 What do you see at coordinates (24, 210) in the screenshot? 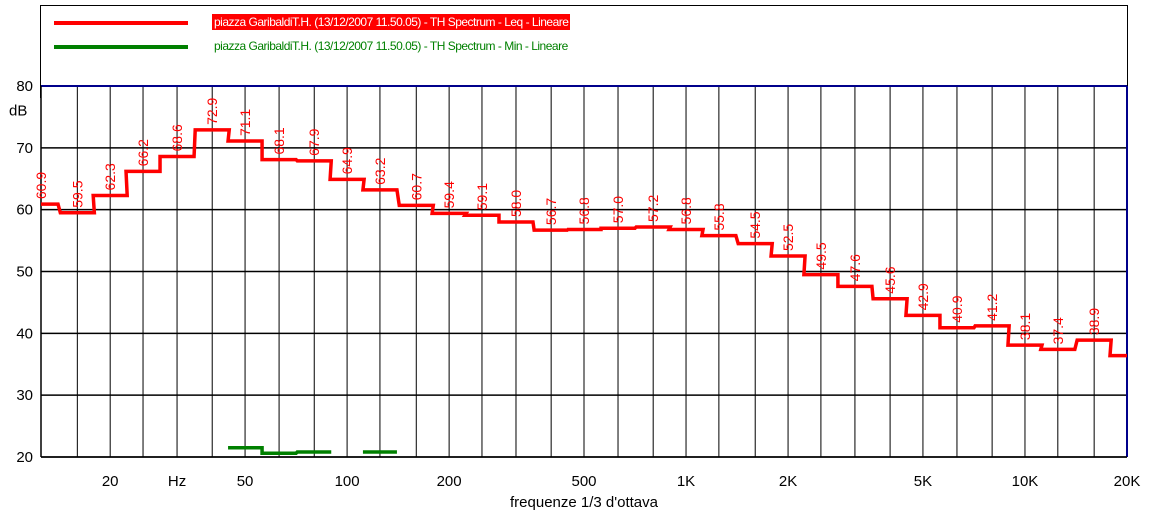
I see `y-tick-label: 60` at bounding box center [24, 210].